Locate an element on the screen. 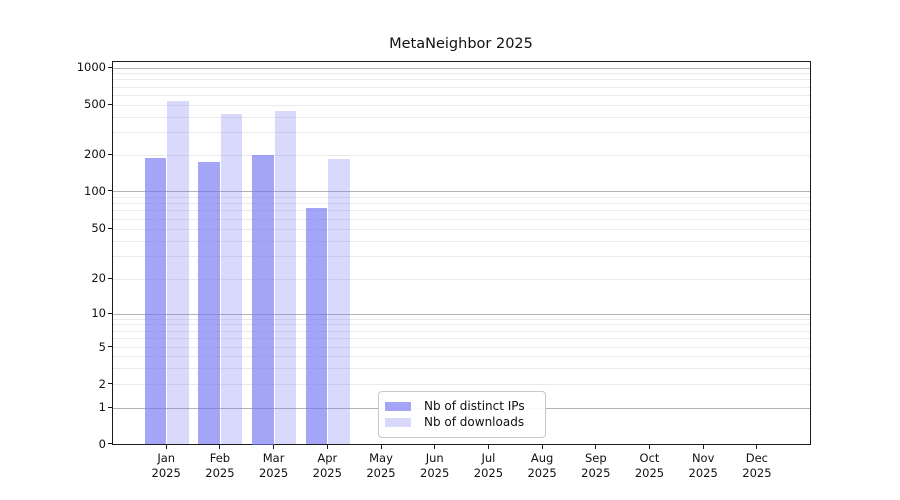 This screenshot has height=500, width=900. x-tick-label-nov: Nov 2025 is located at coordinates (703, 466).